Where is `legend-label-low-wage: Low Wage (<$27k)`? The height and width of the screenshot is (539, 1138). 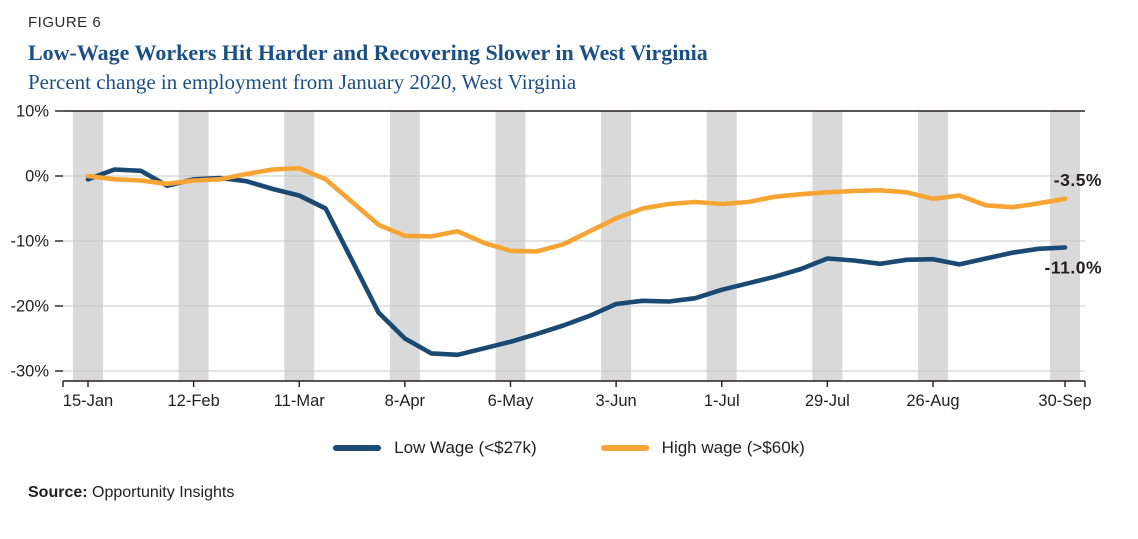
legend-label-low-wage: Low Wage (<$27k) is located at coordinates (465, 447).